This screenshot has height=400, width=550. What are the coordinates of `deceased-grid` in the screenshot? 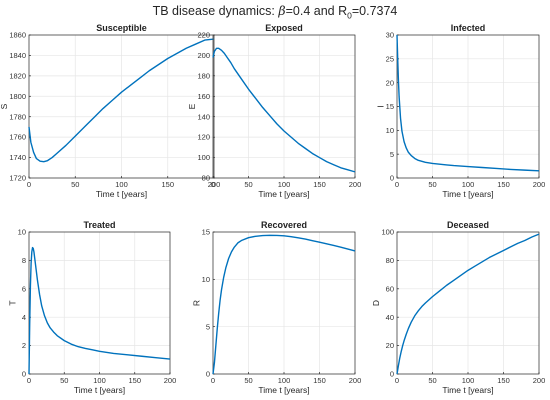 It's located at (468, 303).